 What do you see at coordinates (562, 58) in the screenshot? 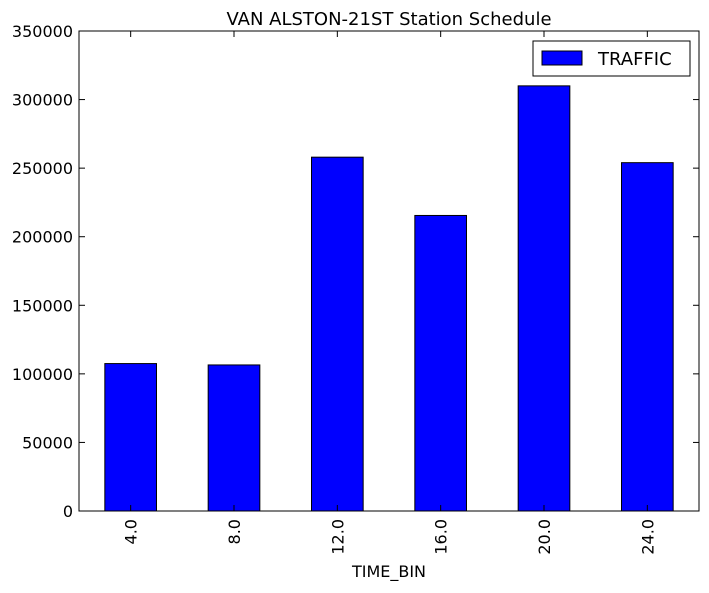
I see `legend-swatch-traffic` at bounding box center [562, 58].